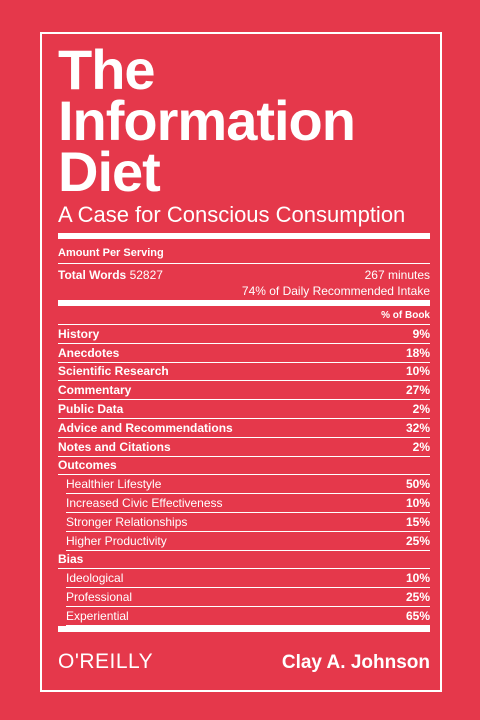 This screenshot has height=720, width=480. Describe the element at coordinates (244, 391) in the screenshot. I see `label-row: Commentary 27%` at that location.